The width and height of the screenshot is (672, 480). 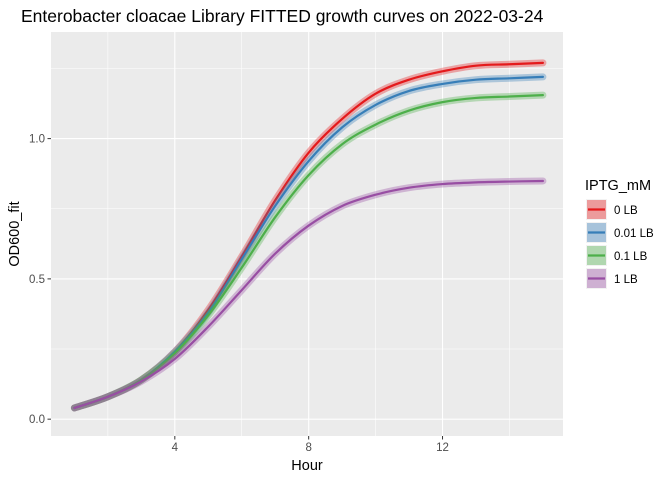 What do you see at coordinates (37, 420) in the screenshot?
I see `y-tick-label: 0.0` at bounding box center [37, 420].